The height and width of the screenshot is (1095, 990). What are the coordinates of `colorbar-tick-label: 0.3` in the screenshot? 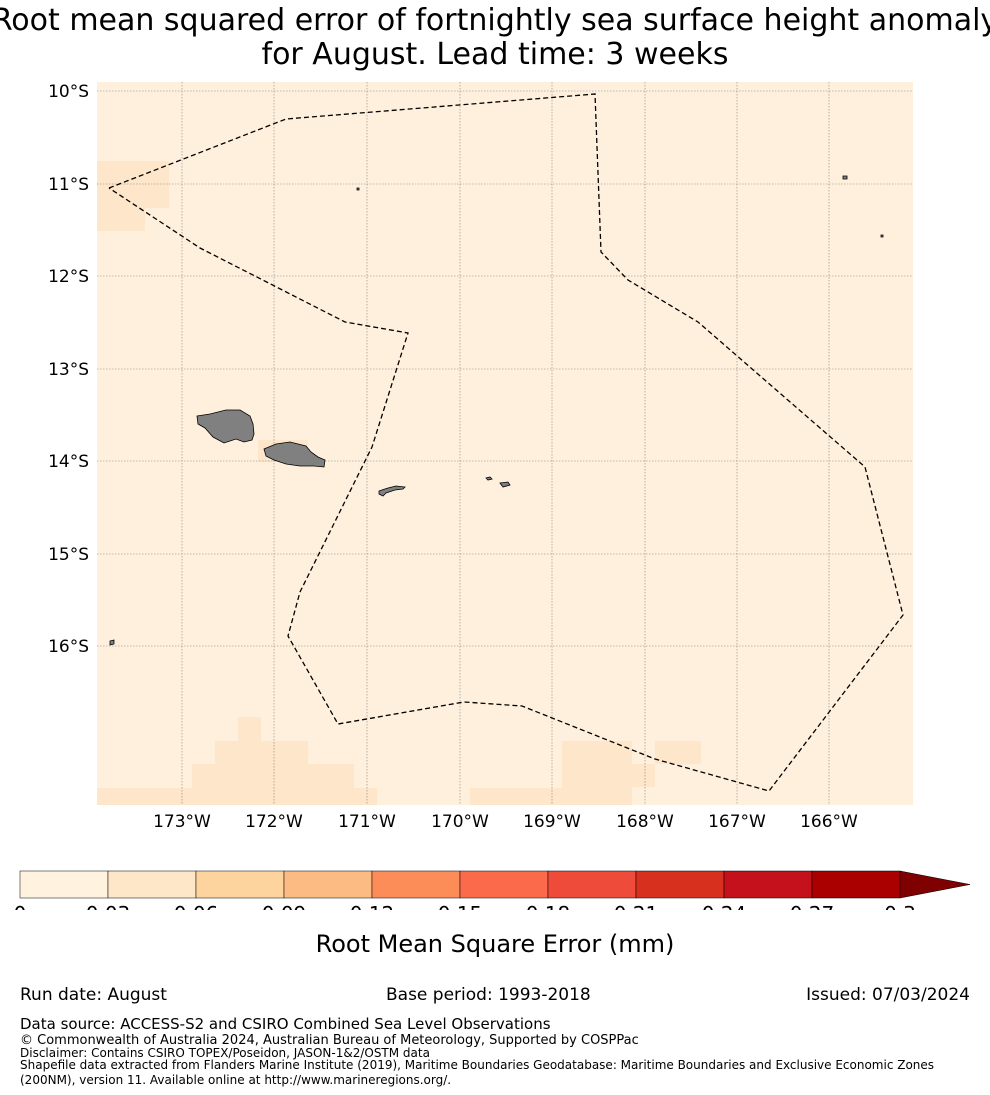 It's located at (900, 906).